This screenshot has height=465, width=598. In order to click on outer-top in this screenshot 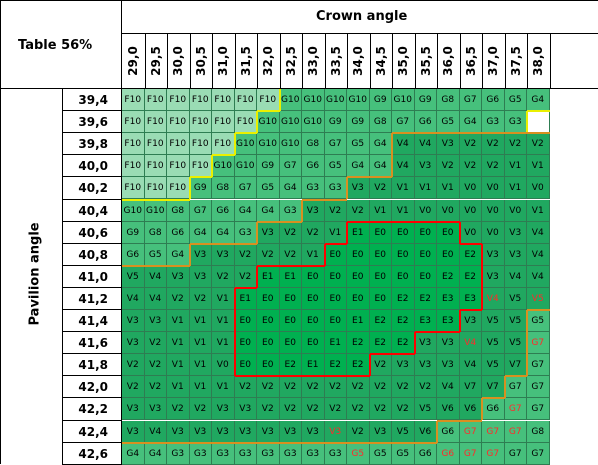, I will do `click(299, 0)`.